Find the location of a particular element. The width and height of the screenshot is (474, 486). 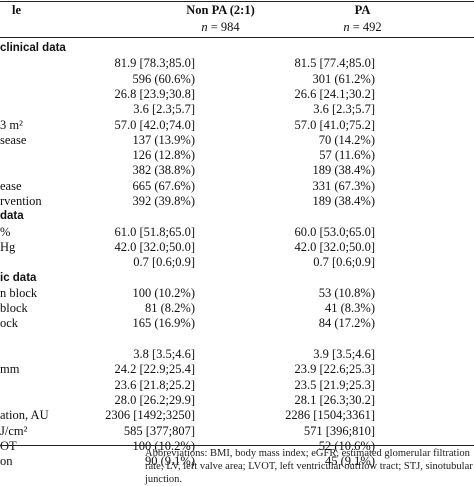

cell-pa: 81.5 [77.4;85.0] is located at coordinates (334, 63).